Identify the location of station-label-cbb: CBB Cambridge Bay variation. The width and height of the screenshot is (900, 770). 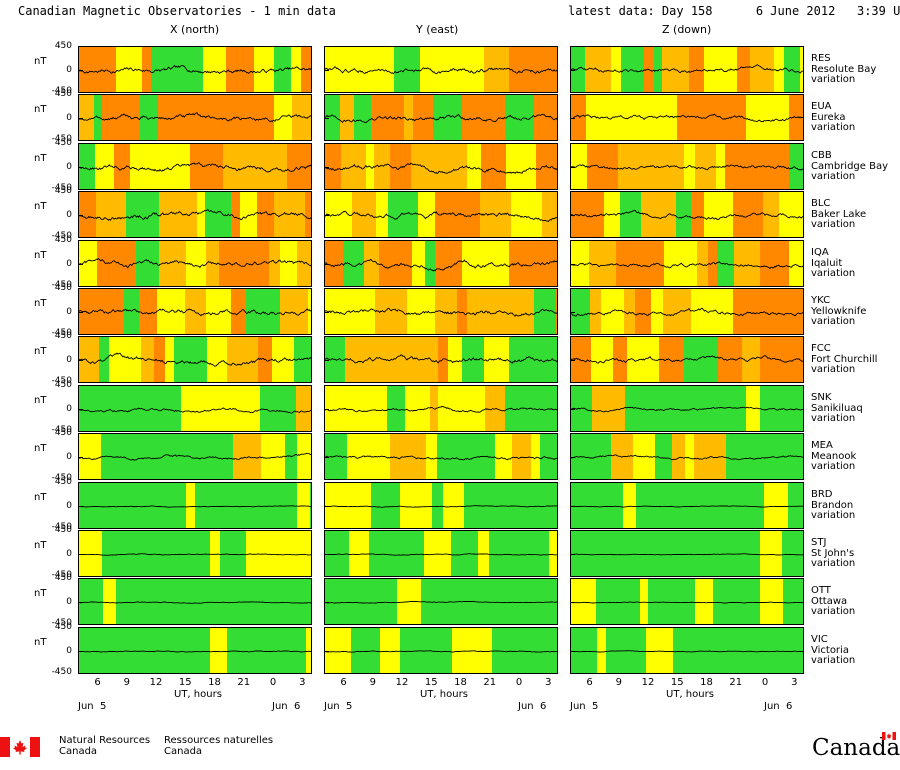
(849, 166).